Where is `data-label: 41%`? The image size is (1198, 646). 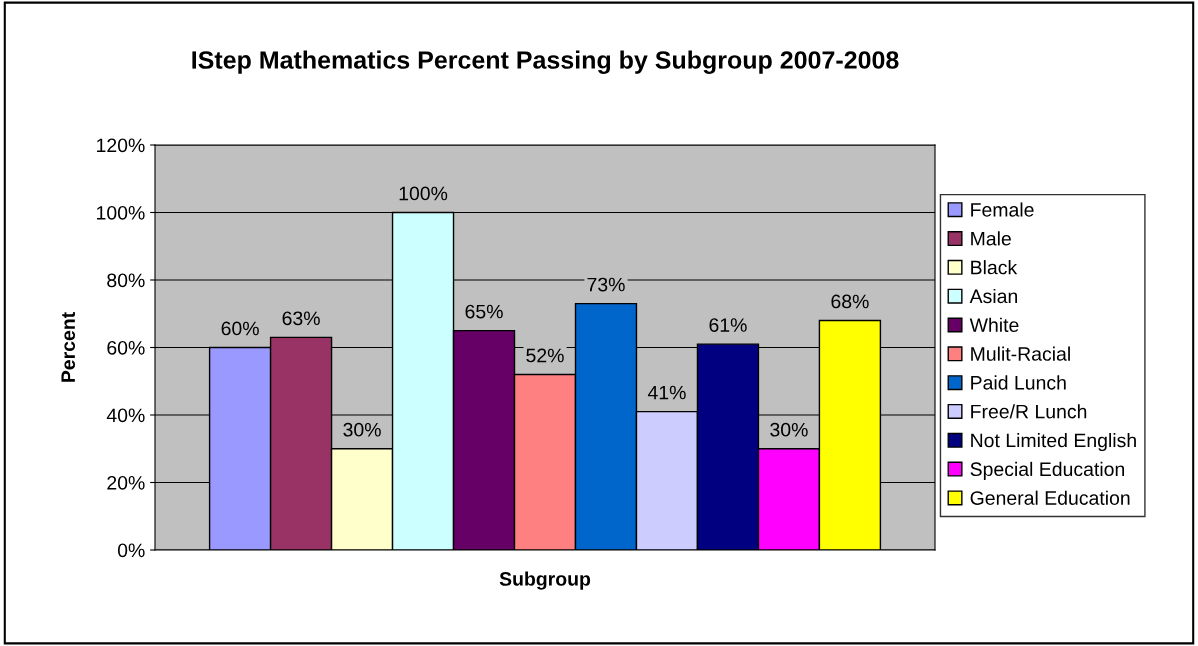 data-label: 41% is located at coordinates (666, 392).